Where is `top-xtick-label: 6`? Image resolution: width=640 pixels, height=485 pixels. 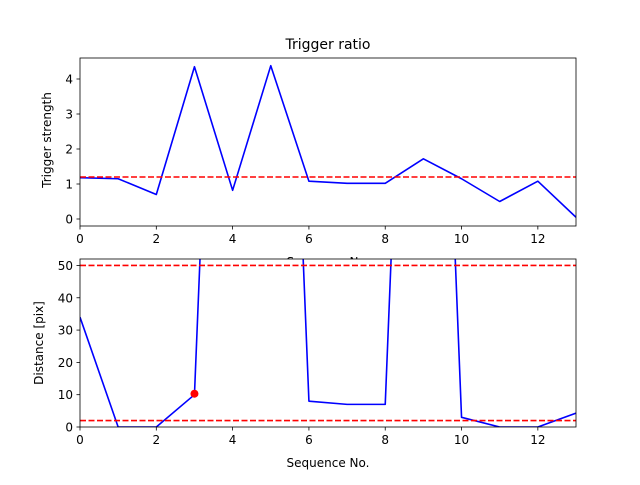
top-xtick-label: 6 is located at coordinates (309, 239).